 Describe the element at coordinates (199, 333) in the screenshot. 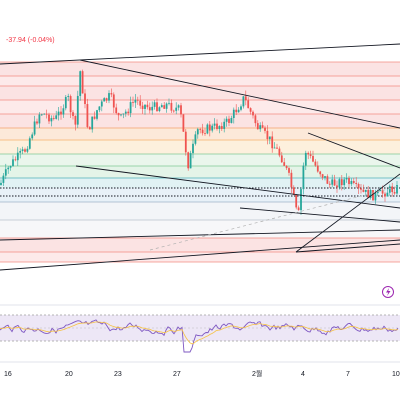

I see `rsi-ma-line` at that location.